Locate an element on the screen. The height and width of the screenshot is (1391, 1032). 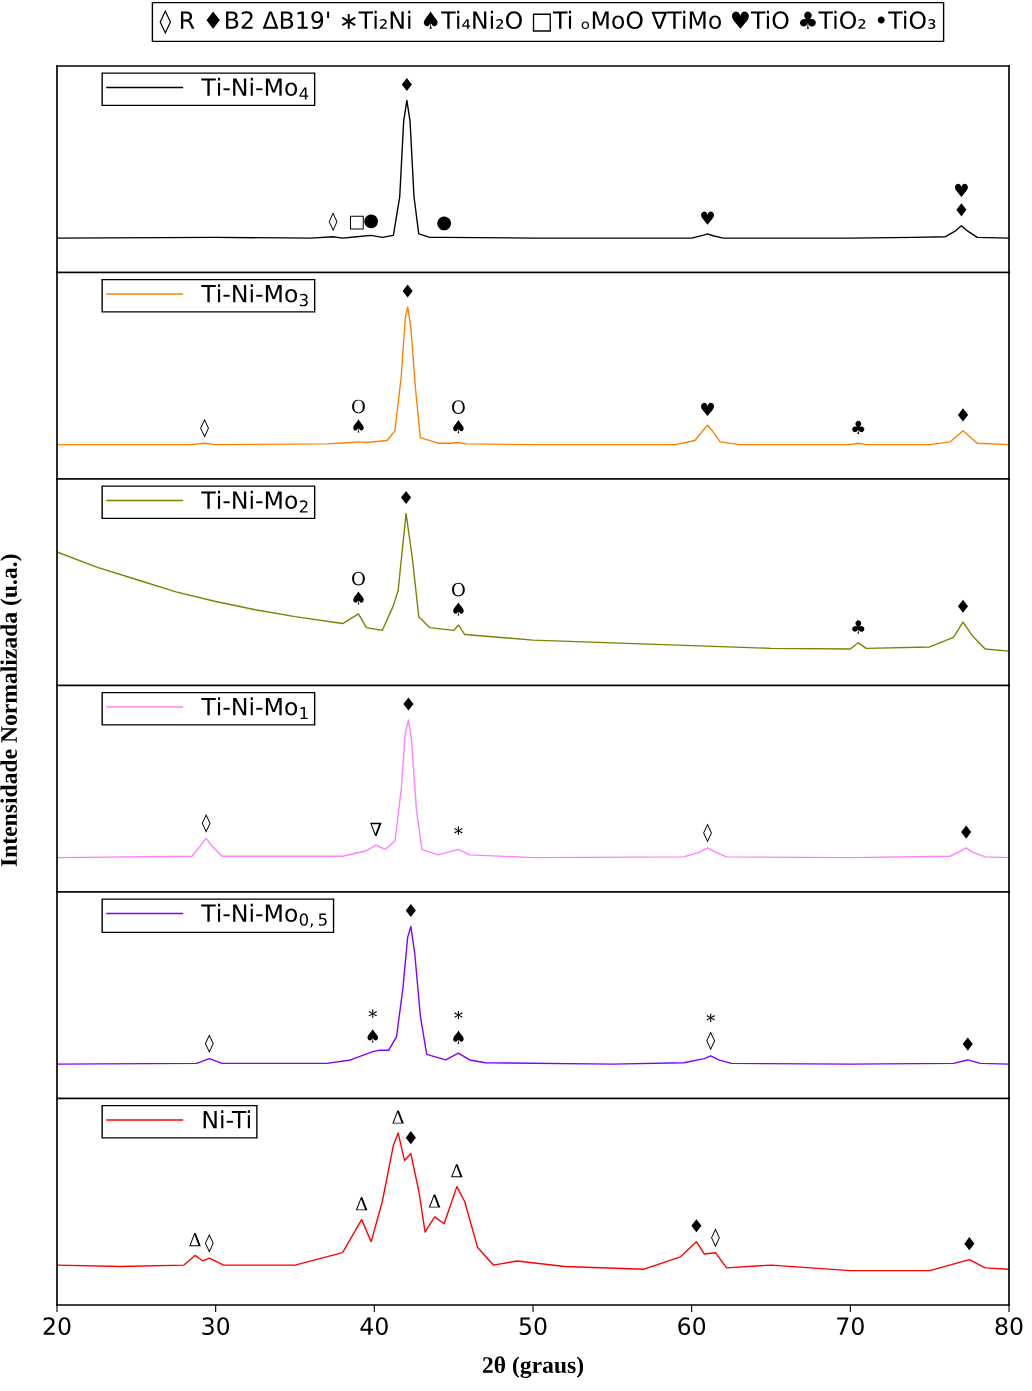
legend-label: Ti-Ni-Mo$_{1}$ is located at coordinates (254, 708).